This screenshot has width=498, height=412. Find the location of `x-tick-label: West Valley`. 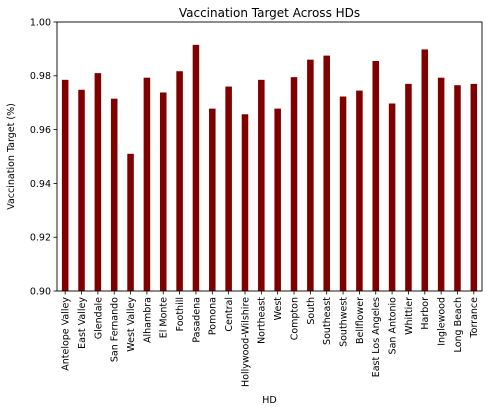

x-tick-label: West Valley is located at coordinates (131, 324).